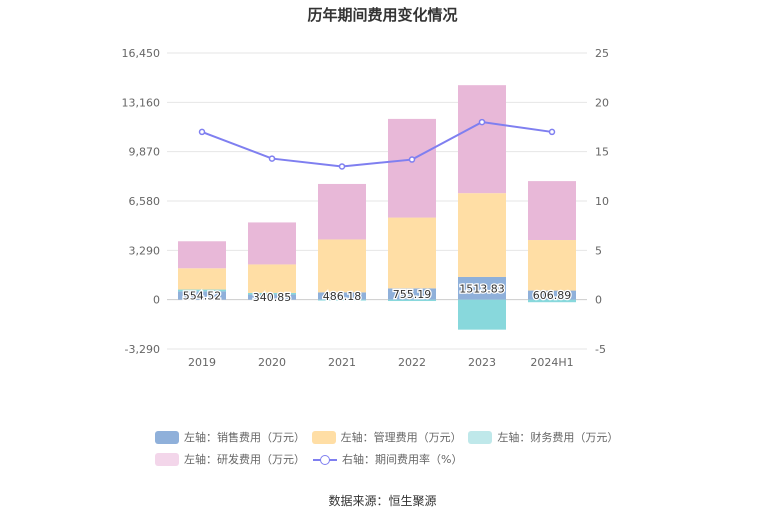  What do you see at coordinates (167, 437) in the screenshot?
I see `legend-swatch-sales` at bounding box center [167, 437].